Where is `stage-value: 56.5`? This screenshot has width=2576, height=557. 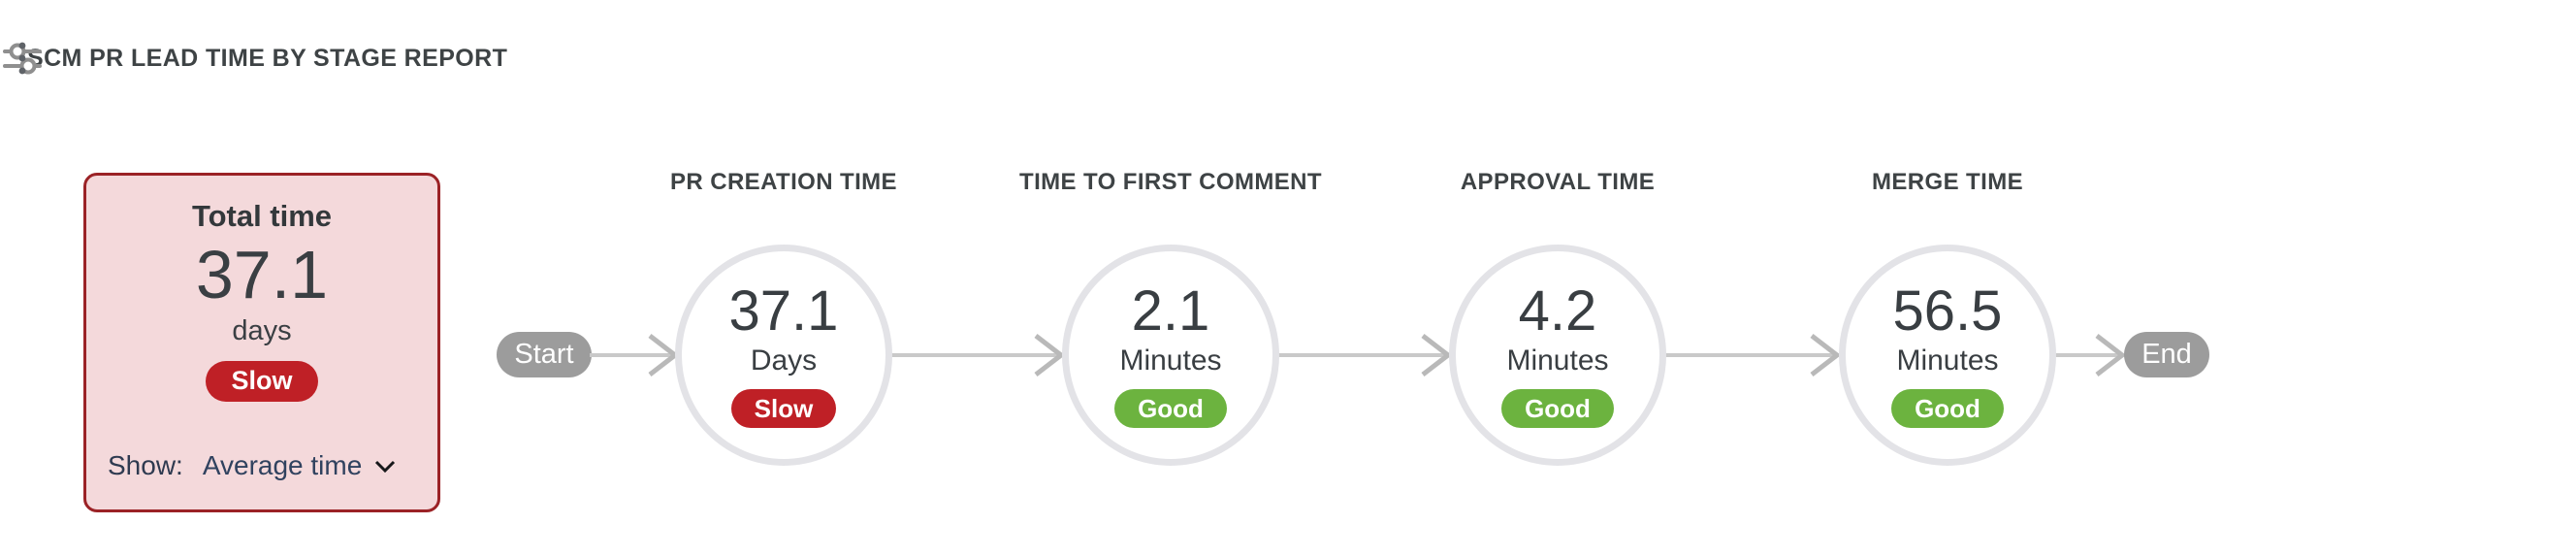
stage-value: 56.5 is located at coordinates (1947, 310).